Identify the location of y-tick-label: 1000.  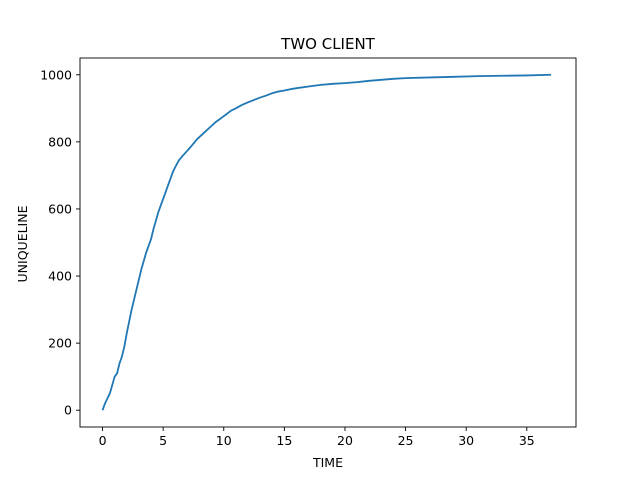
(56, 74).